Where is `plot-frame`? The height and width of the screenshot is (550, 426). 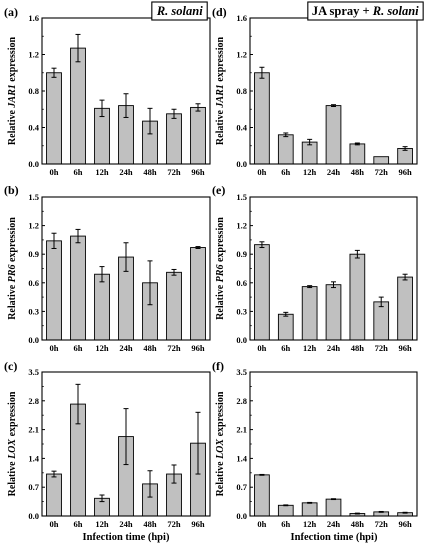
plot-frame is located at coordinates (333, 444).